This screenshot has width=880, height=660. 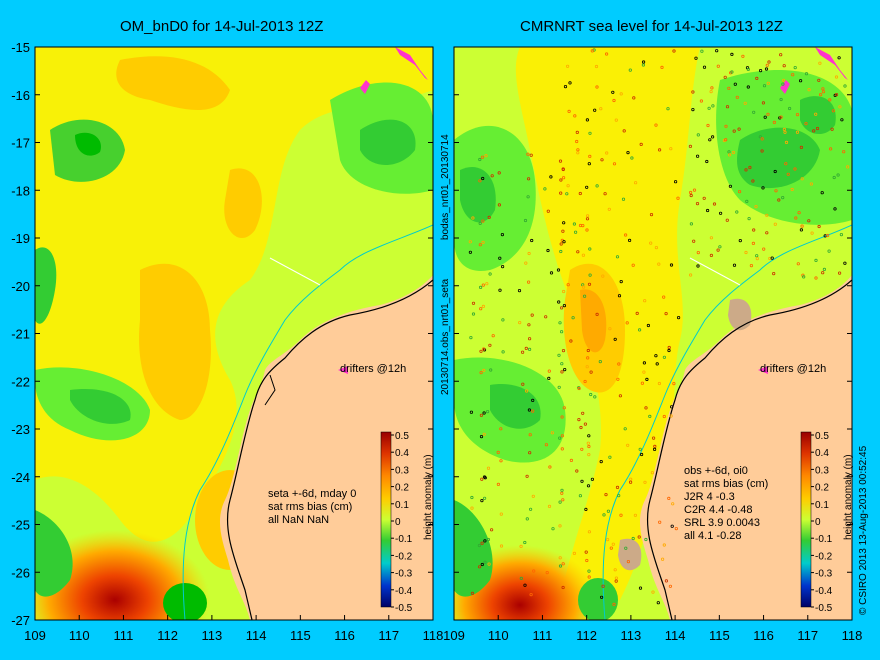 I want to click on side-label-obs: 20130714.obs_nrt01_seta, so click(x=445, y=336).